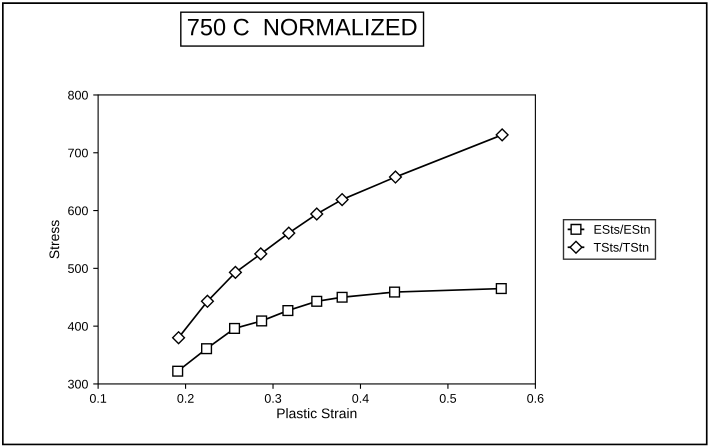 The height and width of the screenshot is (448, 711). Describe the element at coordinates (185, 398) in the screenshot. I see `x-tick-label: 0.2` at that location.